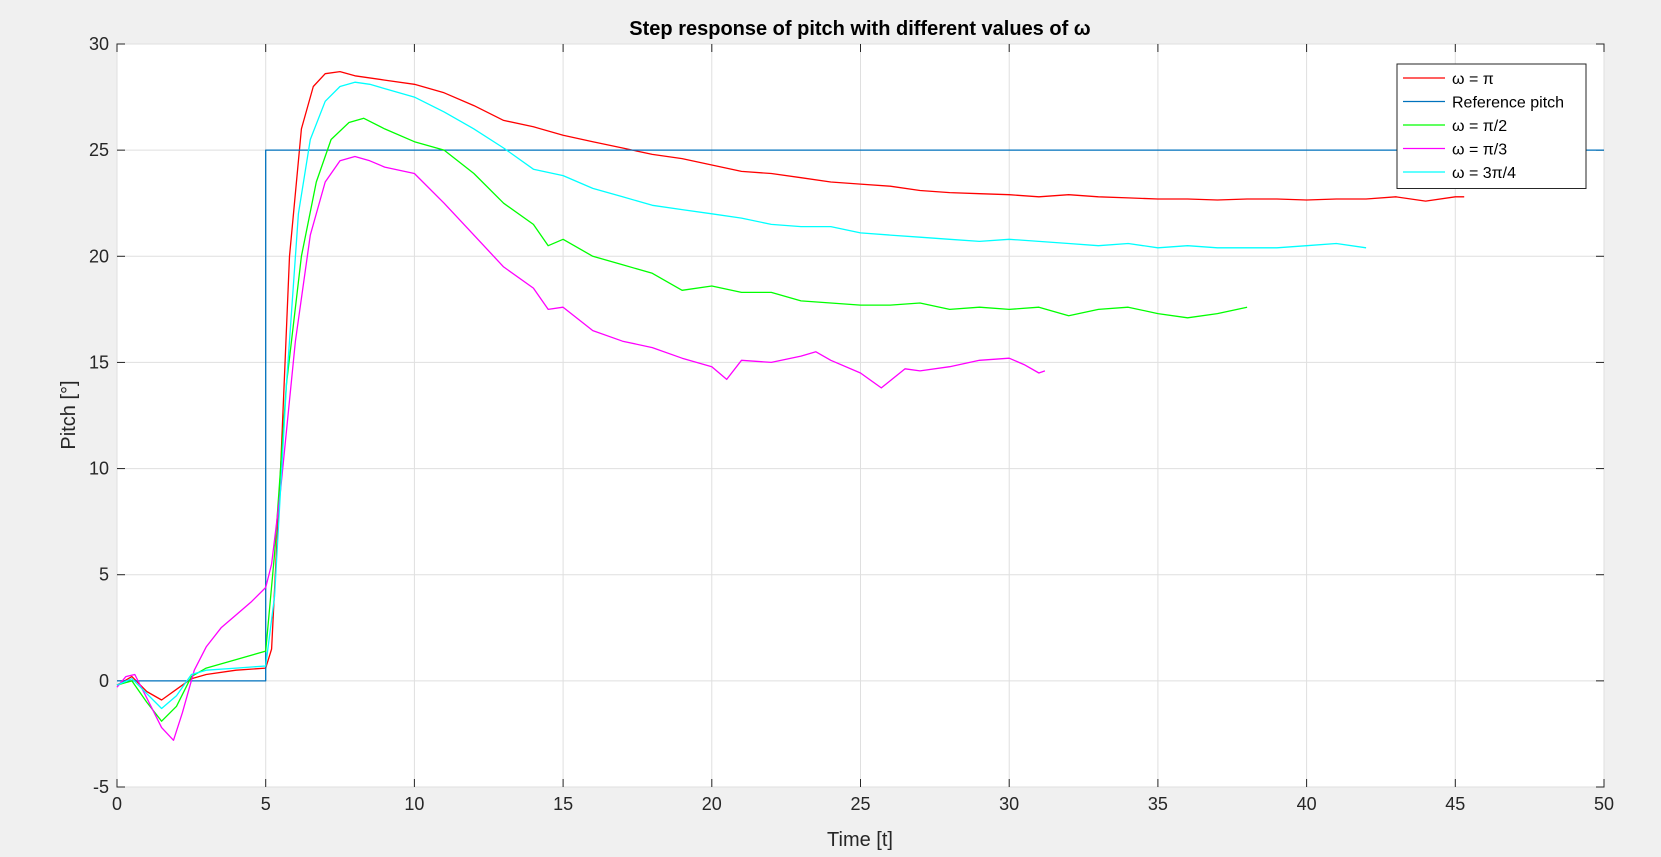  What do you see at coordinates (117, 804) in the screenshot?
I see `x-tick-label: 0` at bounding box center [117, 804].